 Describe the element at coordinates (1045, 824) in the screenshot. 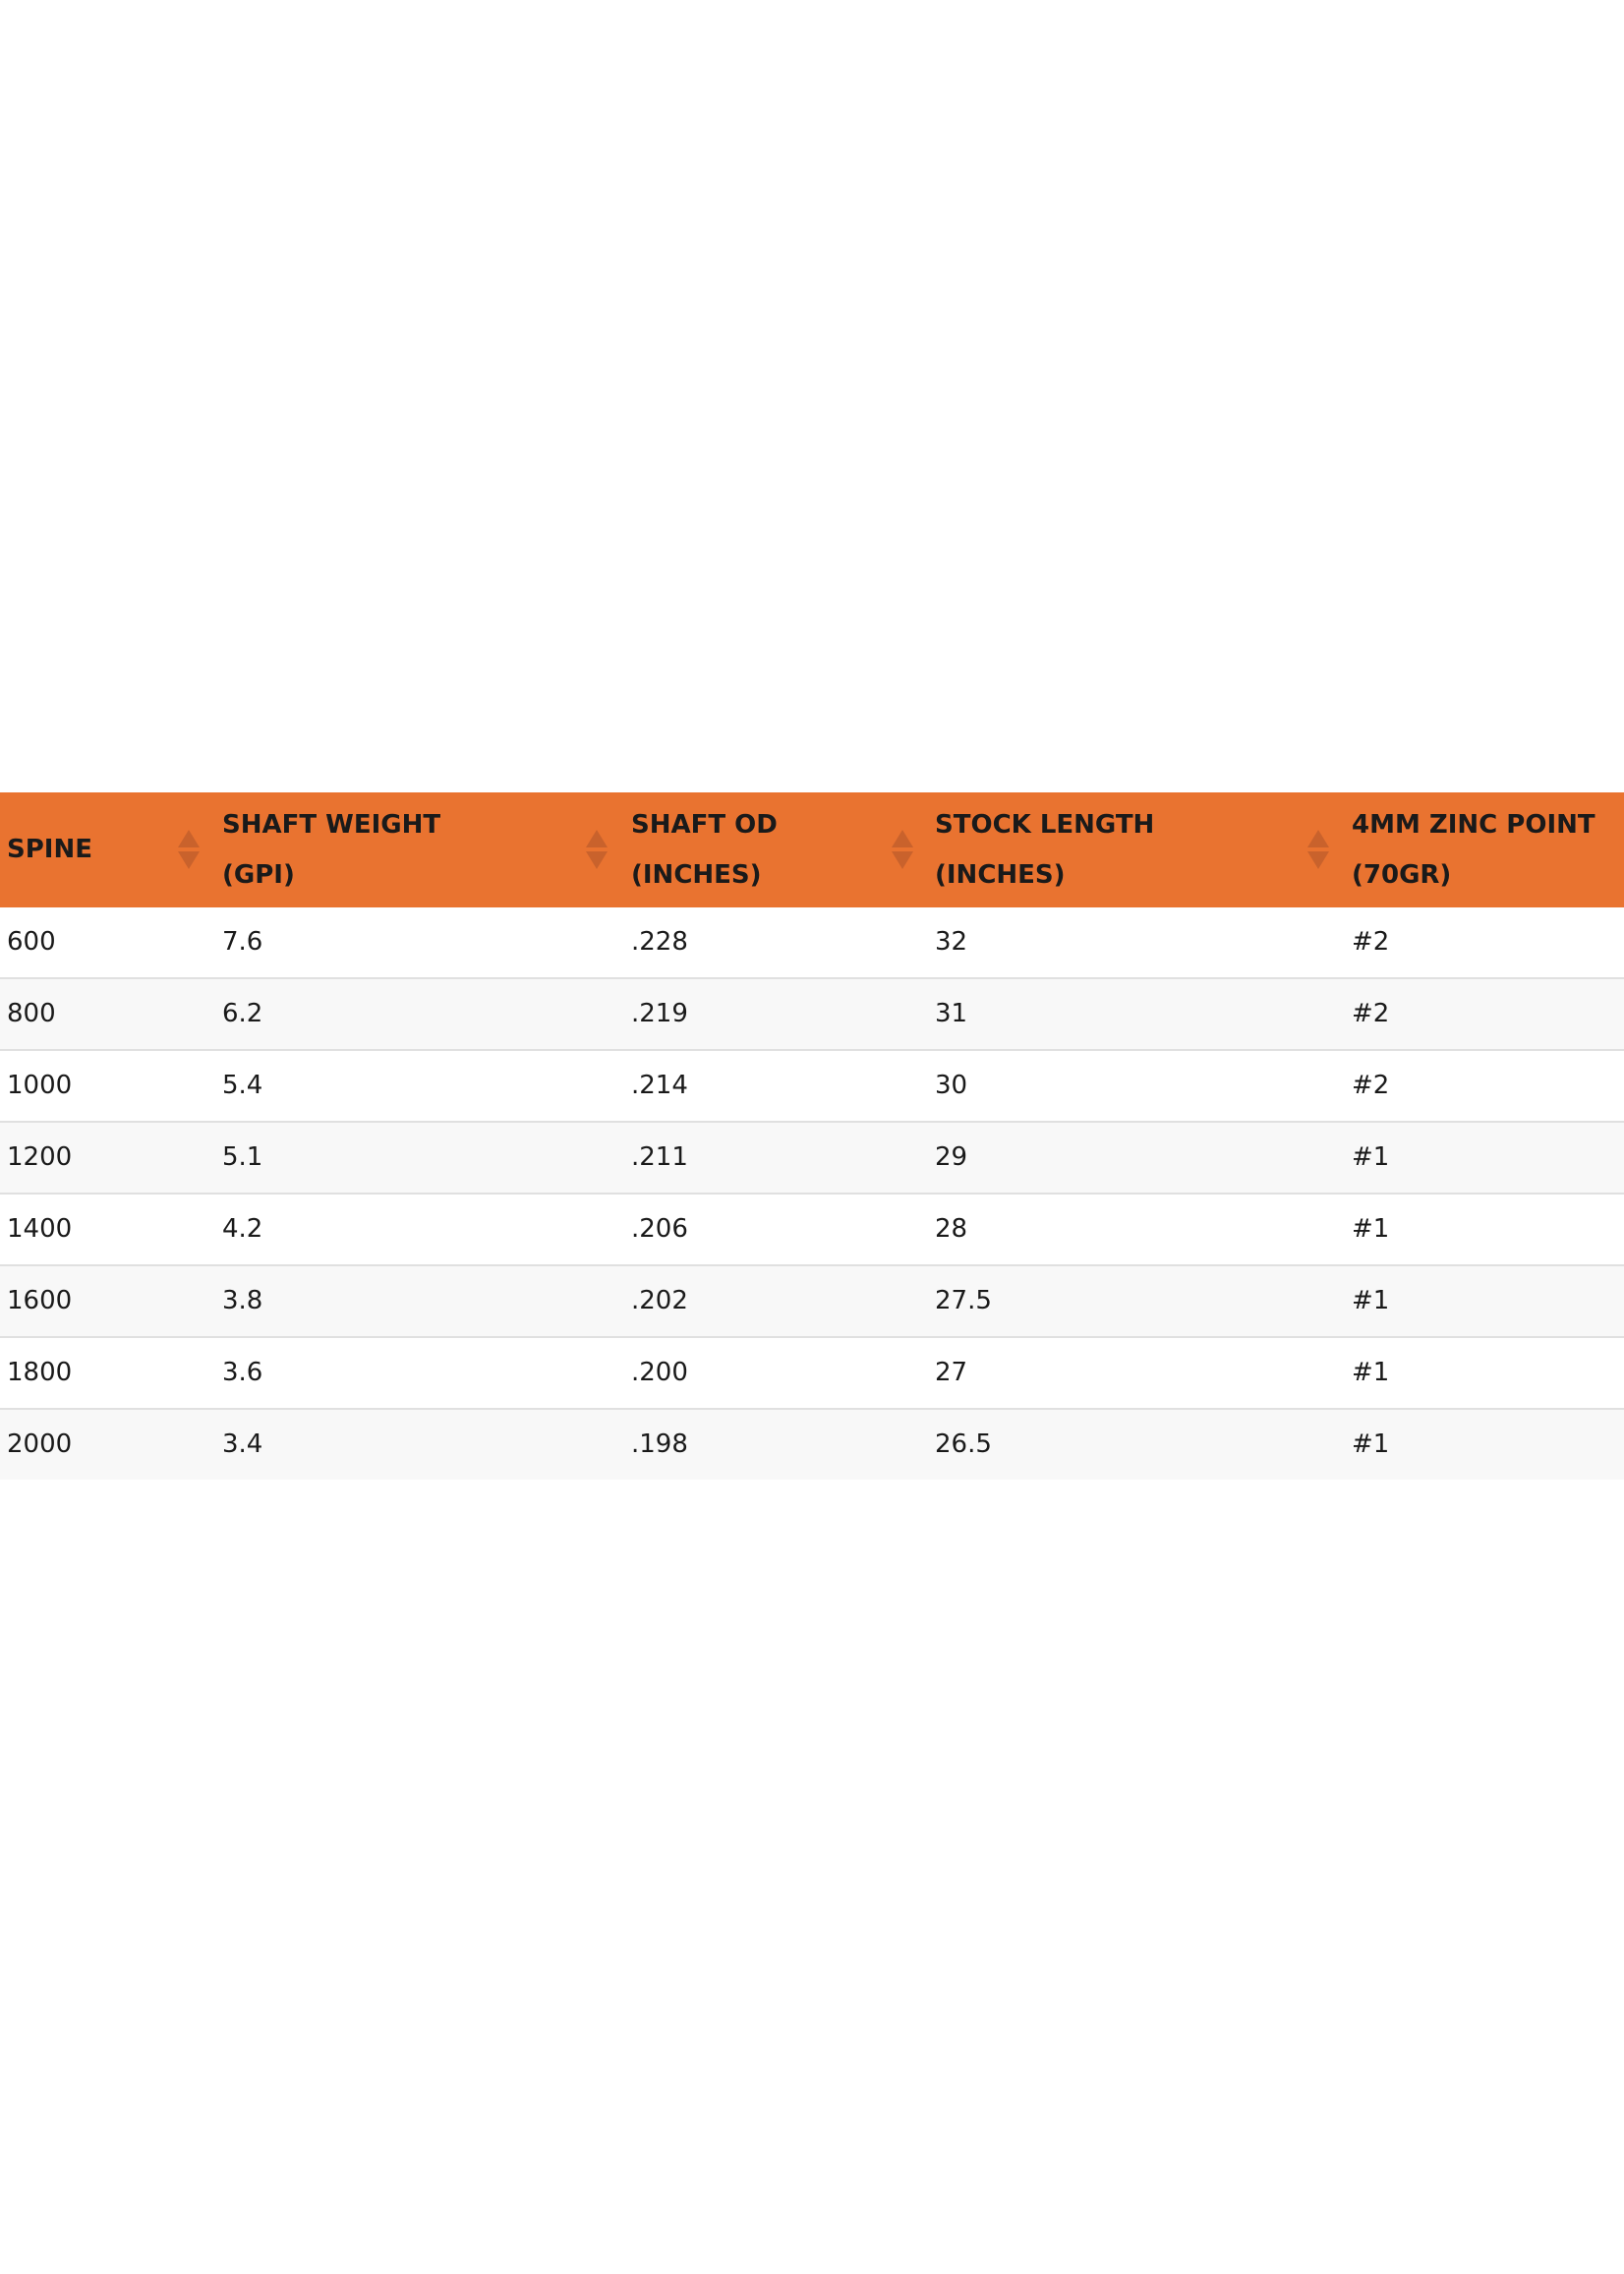

I see `header-label: STOCK LENGTH` at that location.